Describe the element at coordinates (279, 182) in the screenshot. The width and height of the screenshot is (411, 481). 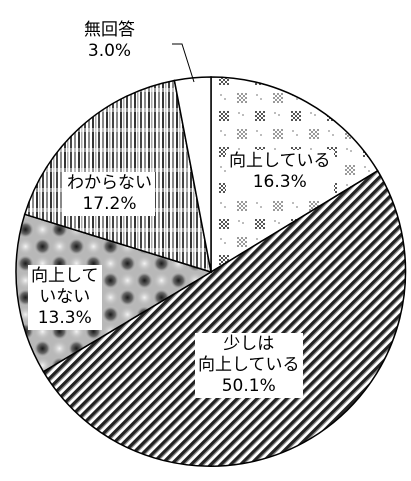
I see `slice-0-value: 16.3%` at that location.